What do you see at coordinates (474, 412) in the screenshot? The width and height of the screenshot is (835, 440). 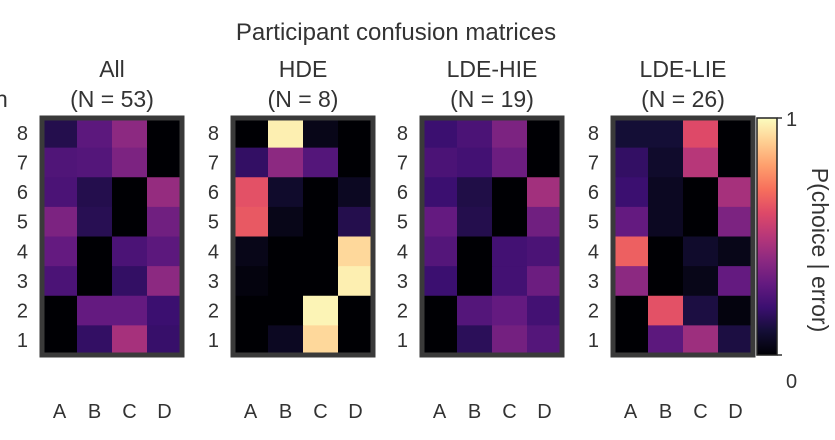 I see `x-tick-label: B` at bounding box center [474, 412].